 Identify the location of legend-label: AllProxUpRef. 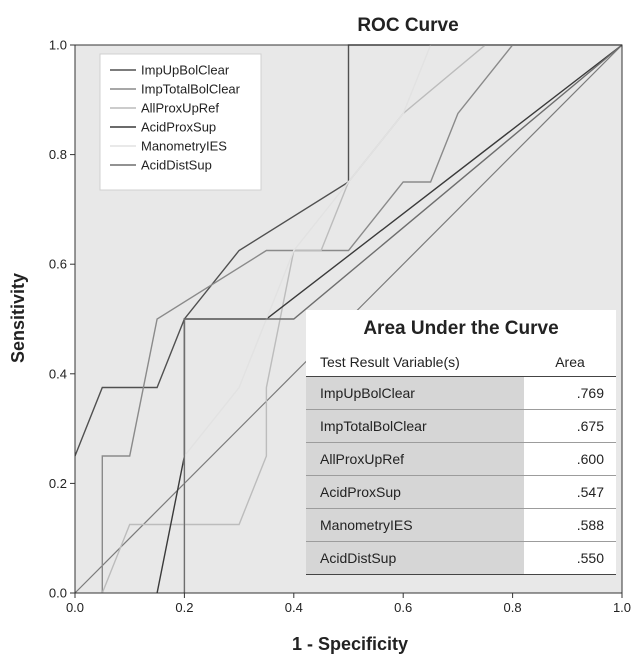
(180, 108).